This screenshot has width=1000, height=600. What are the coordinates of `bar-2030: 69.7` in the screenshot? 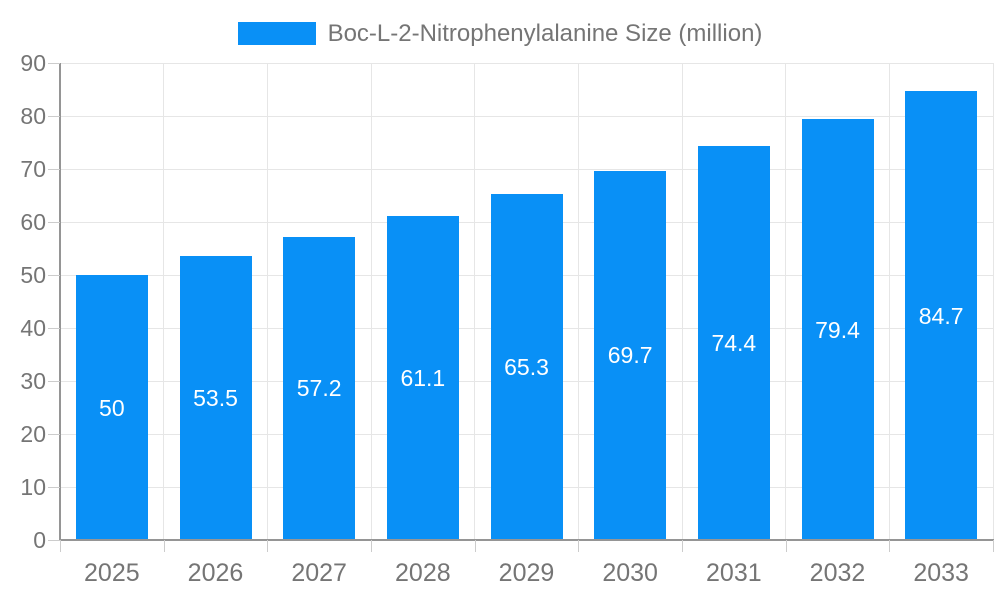 It's located at (630, 355).